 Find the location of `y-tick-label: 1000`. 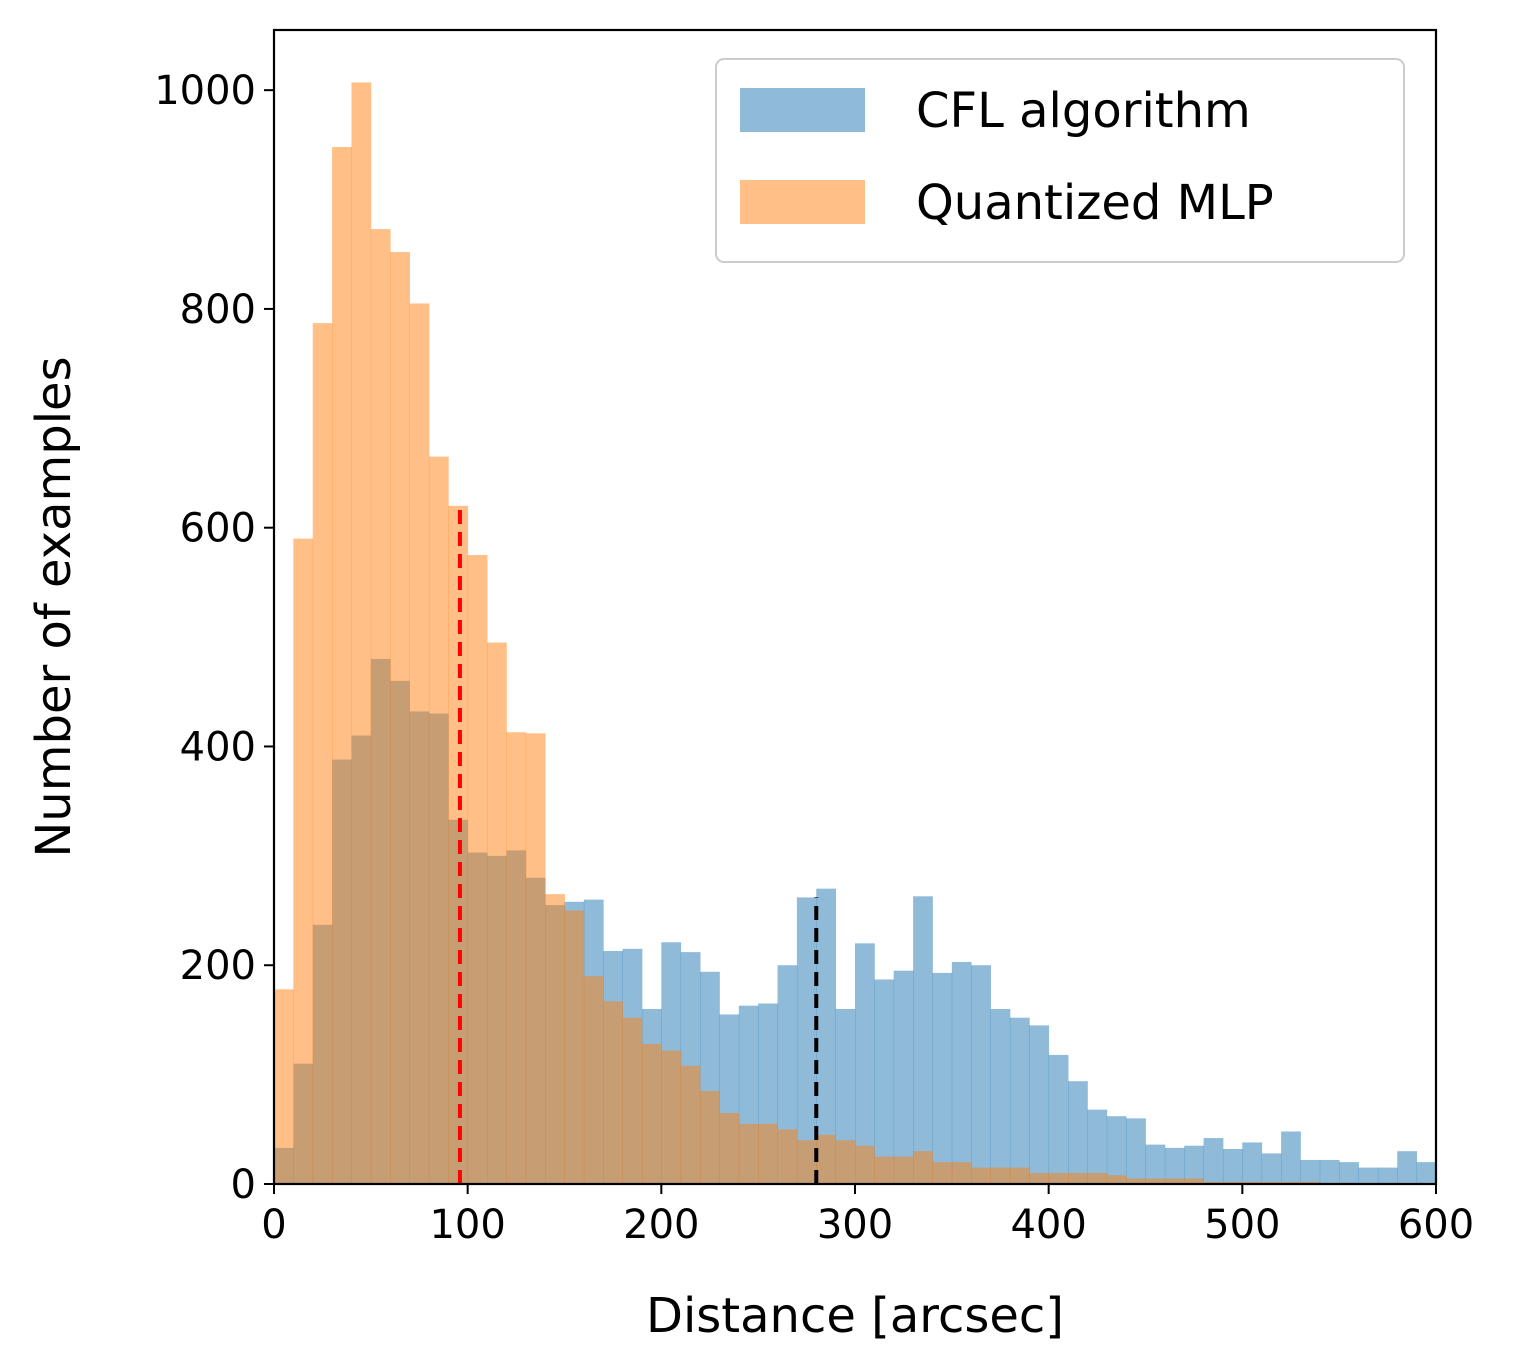

y-tick-label: 1000 is located at coordinates (205, 91).